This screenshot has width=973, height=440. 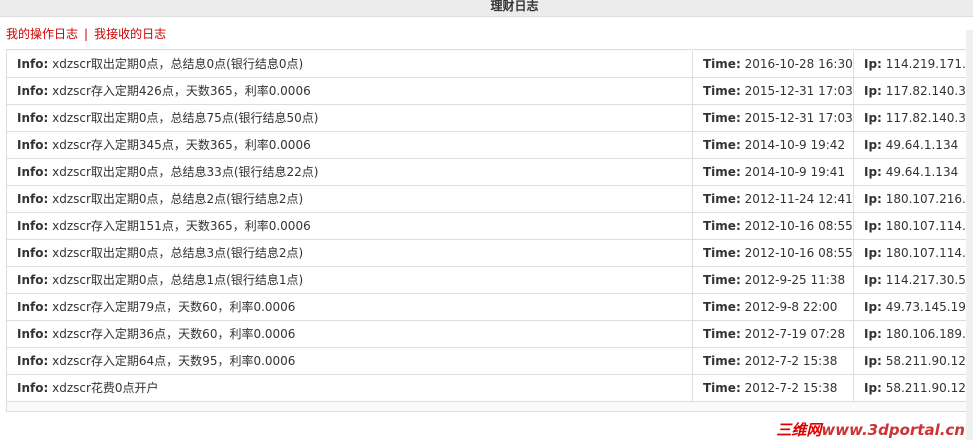 I want to click on cell-value: 180.107.114.6, so click(x=926, y=253).